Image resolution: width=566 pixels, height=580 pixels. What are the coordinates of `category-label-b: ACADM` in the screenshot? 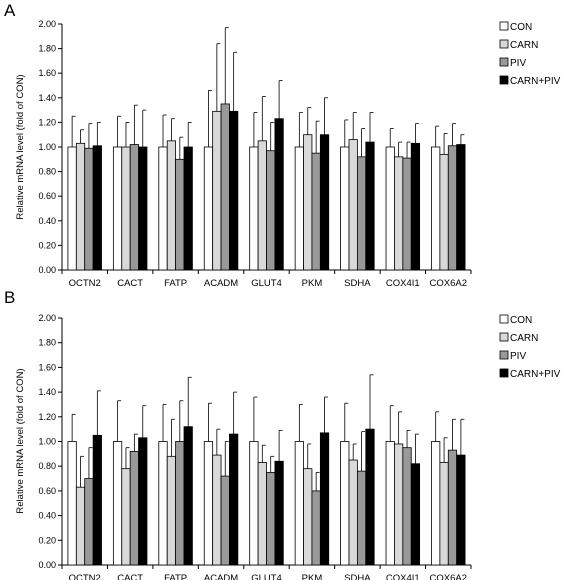 It's located at (221, 576).